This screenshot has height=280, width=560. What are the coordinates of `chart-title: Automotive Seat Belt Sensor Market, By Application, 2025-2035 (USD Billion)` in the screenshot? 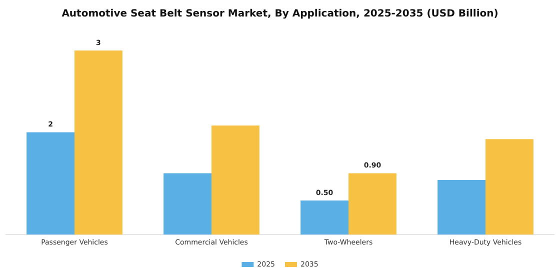 It's located at (280, 14).